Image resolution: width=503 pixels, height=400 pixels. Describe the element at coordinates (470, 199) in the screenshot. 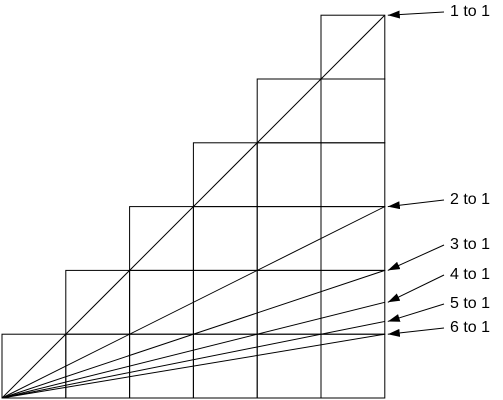

I see `ratio-label: 2 to 1` at that location.